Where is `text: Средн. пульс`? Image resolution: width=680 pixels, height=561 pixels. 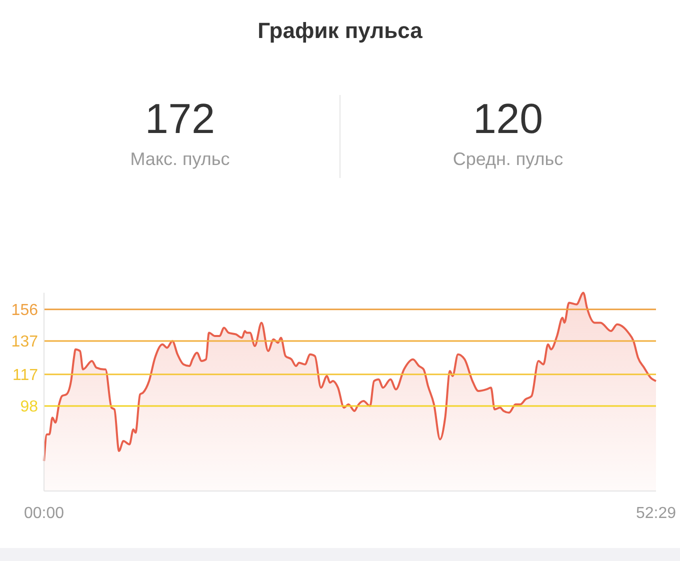
text: Средн. пульс is located at coordinates (508, 159).